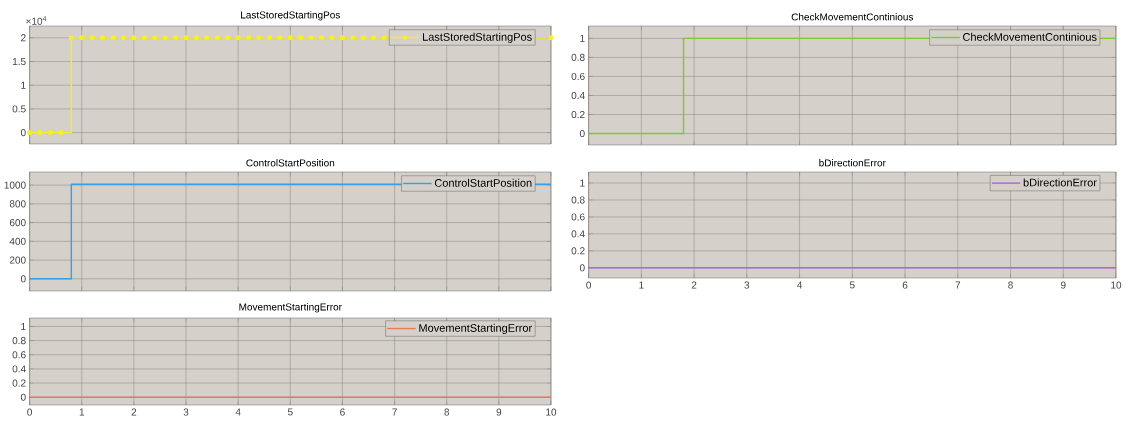 Image resolution: width=1135 pixels, height=427 pixels. Describe the element at coordinates (23, 38) in the screenshot. I see `y-tick-label: 2` at that location.